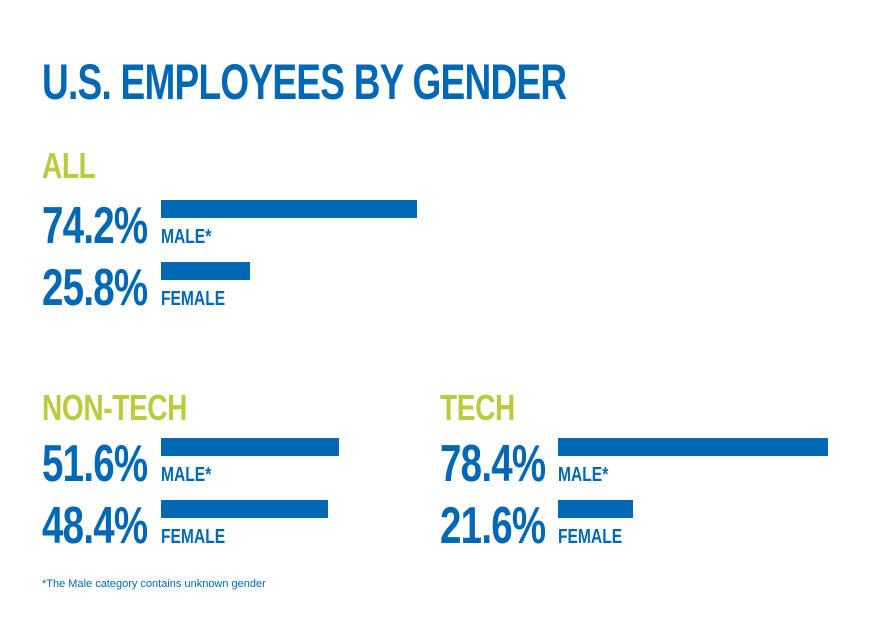  Describe the element at coordinates (95, 526) in the screenshot. I see `non-tech-female-percent: 48.4%` at that location.